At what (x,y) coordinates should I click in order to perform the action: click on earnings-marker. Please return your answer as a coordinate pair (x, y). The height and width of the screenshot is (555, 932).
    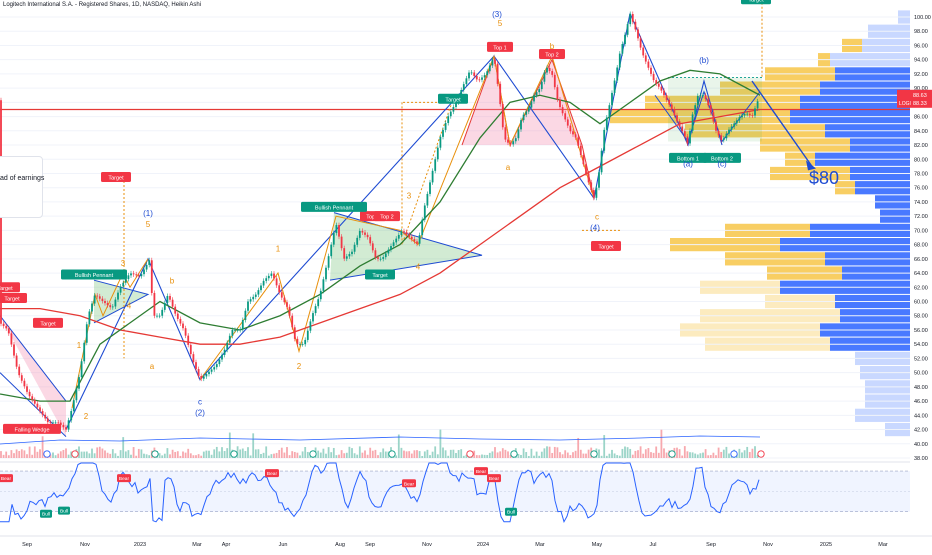
    Looking at the image, I should click on (470, 454).